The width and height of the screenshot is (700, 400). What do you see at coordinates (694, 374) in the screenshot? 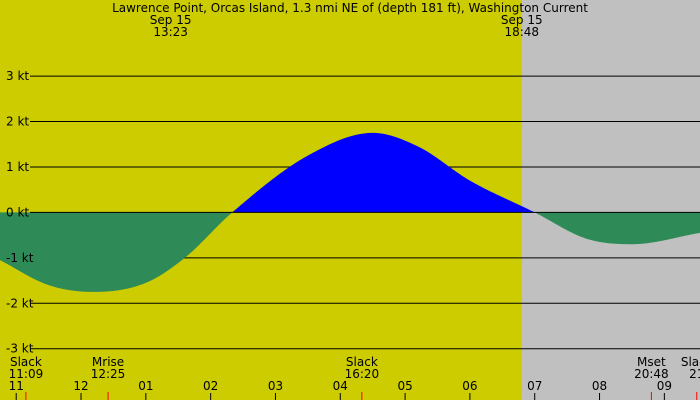
I see `event-time-label: 21` at bounding box center [694, 374].